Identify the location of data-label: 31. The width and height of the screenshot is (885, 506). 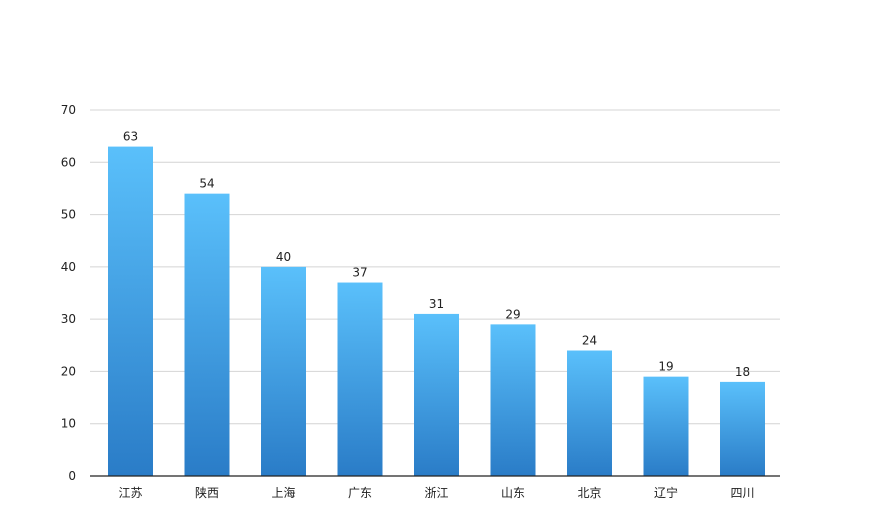
(436, 304).